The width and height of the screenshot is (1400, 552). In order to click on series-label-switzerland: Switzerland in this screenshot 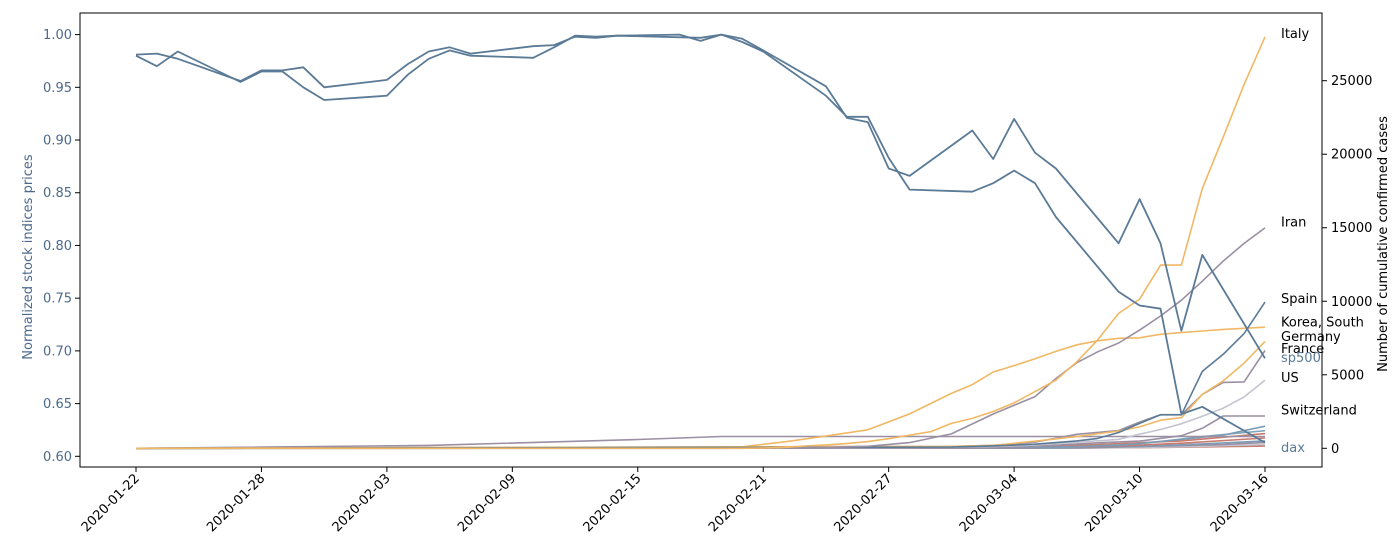, I will do `click(1319, 411)`.